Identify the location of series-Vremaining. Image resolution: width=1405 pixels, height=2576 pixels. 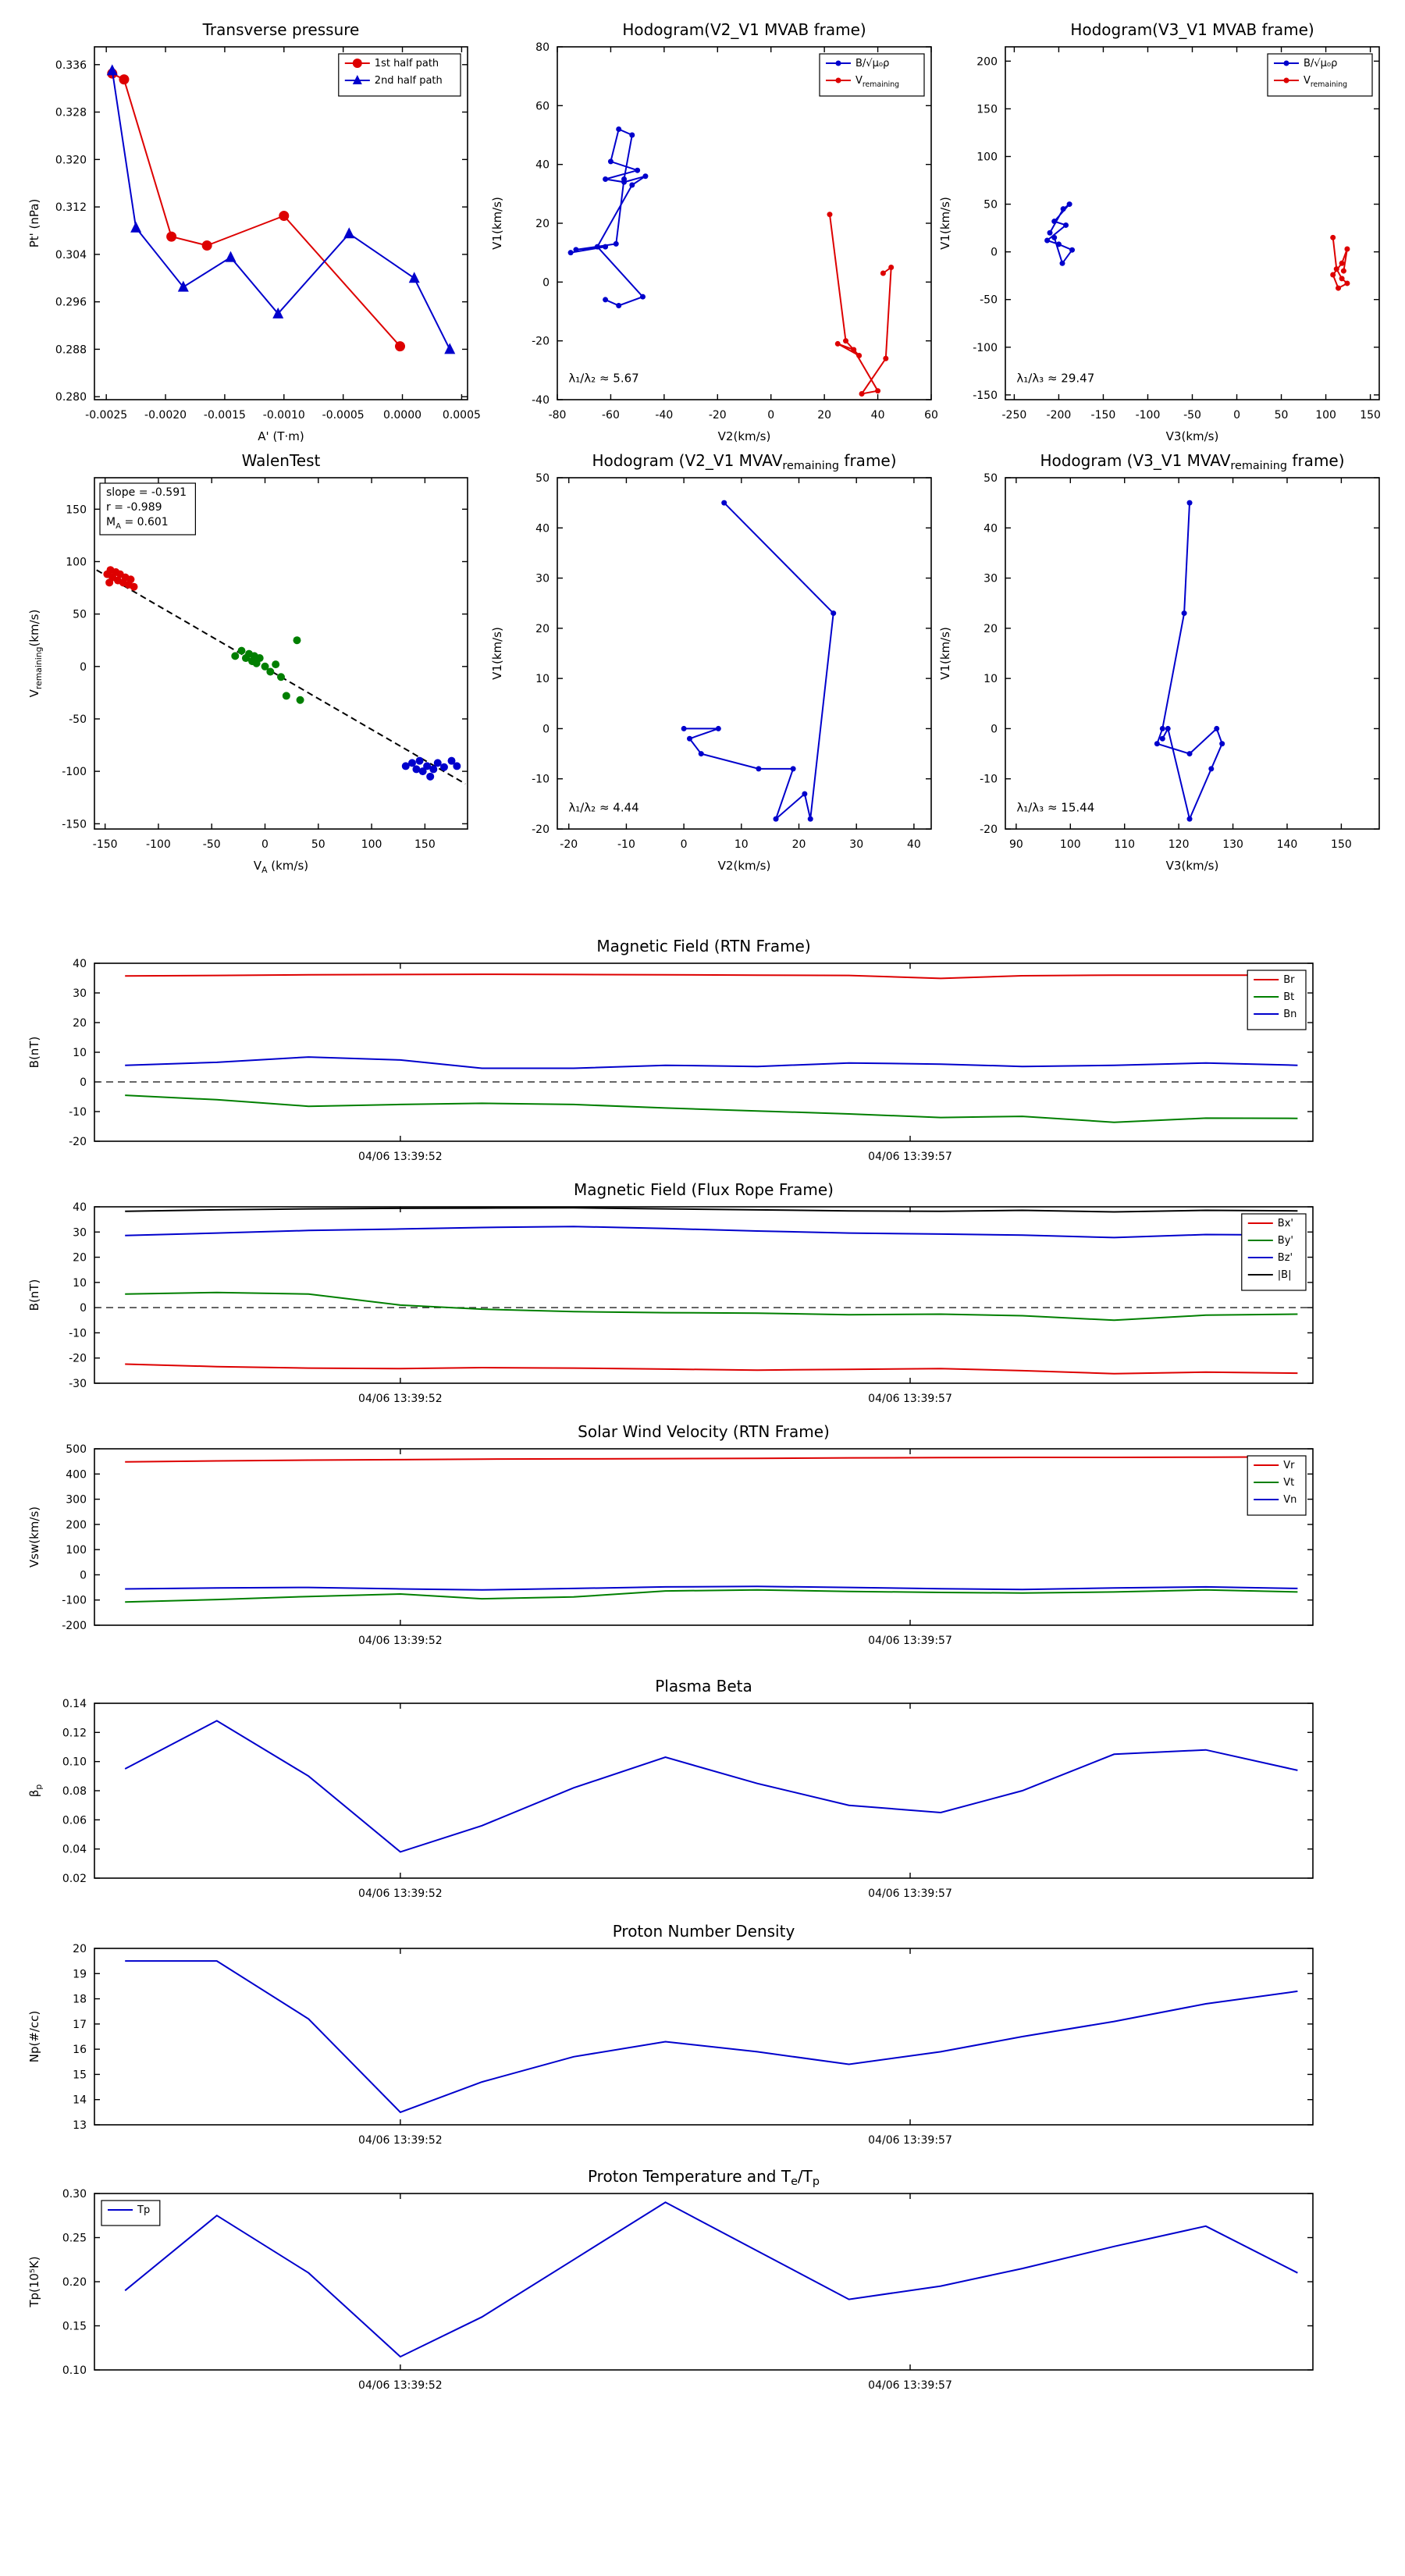
(1340, 262).